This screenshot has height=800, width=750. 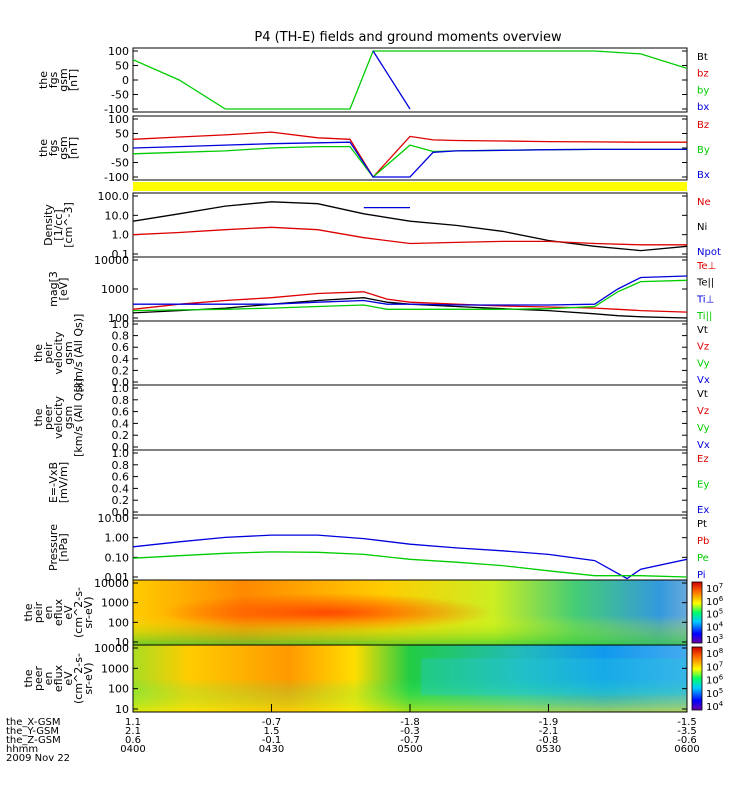 What do you see at coordinates (549, 731) in the screenshot?
I see `time-axis-value: -2.1` at bounding box center [549, 731].